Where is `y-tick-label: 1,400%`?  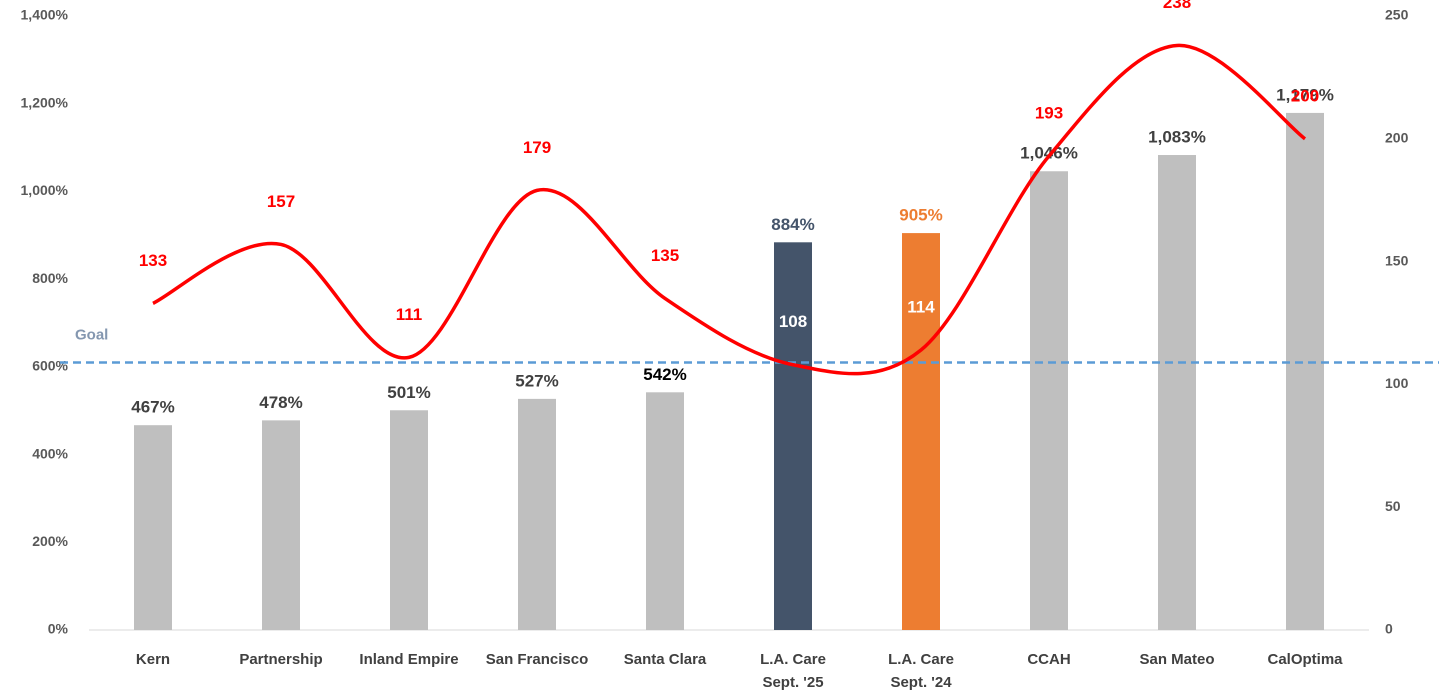
y-tick-label: 1,400% is located at coordinates (45, 15).